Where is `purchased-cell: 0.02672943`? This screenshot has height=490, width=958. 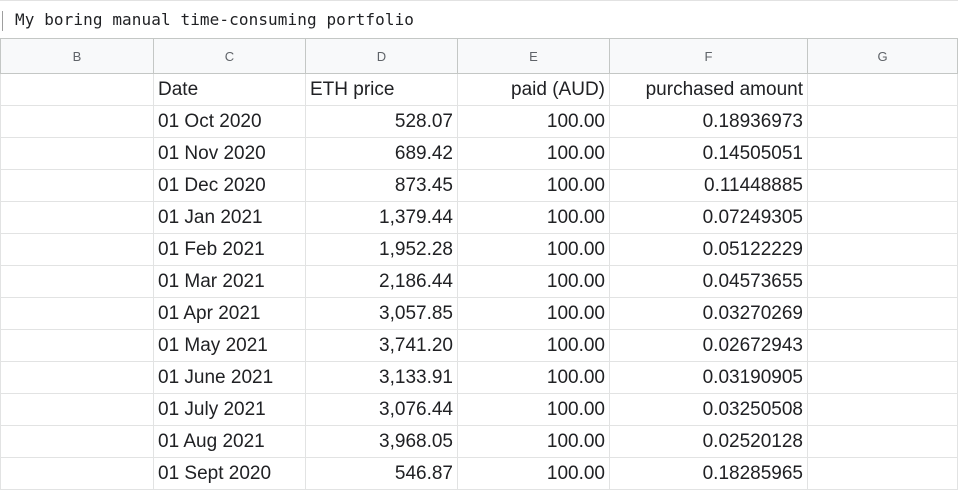
purchased-cell: 0.02672943 is located at coordinates (709, 346).